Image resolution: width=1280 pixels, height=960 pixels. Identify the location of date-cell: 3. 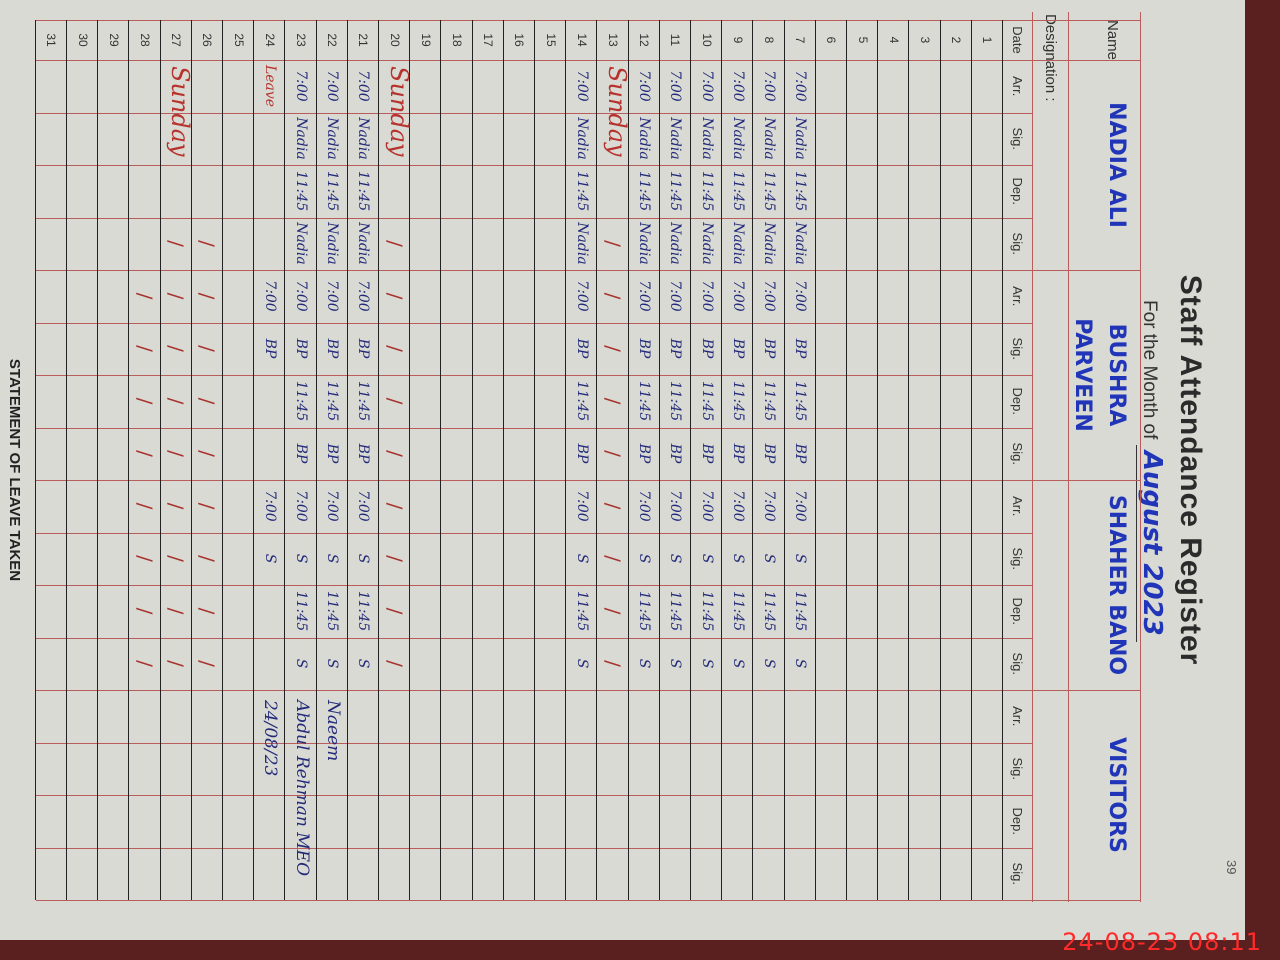
(925, 40).